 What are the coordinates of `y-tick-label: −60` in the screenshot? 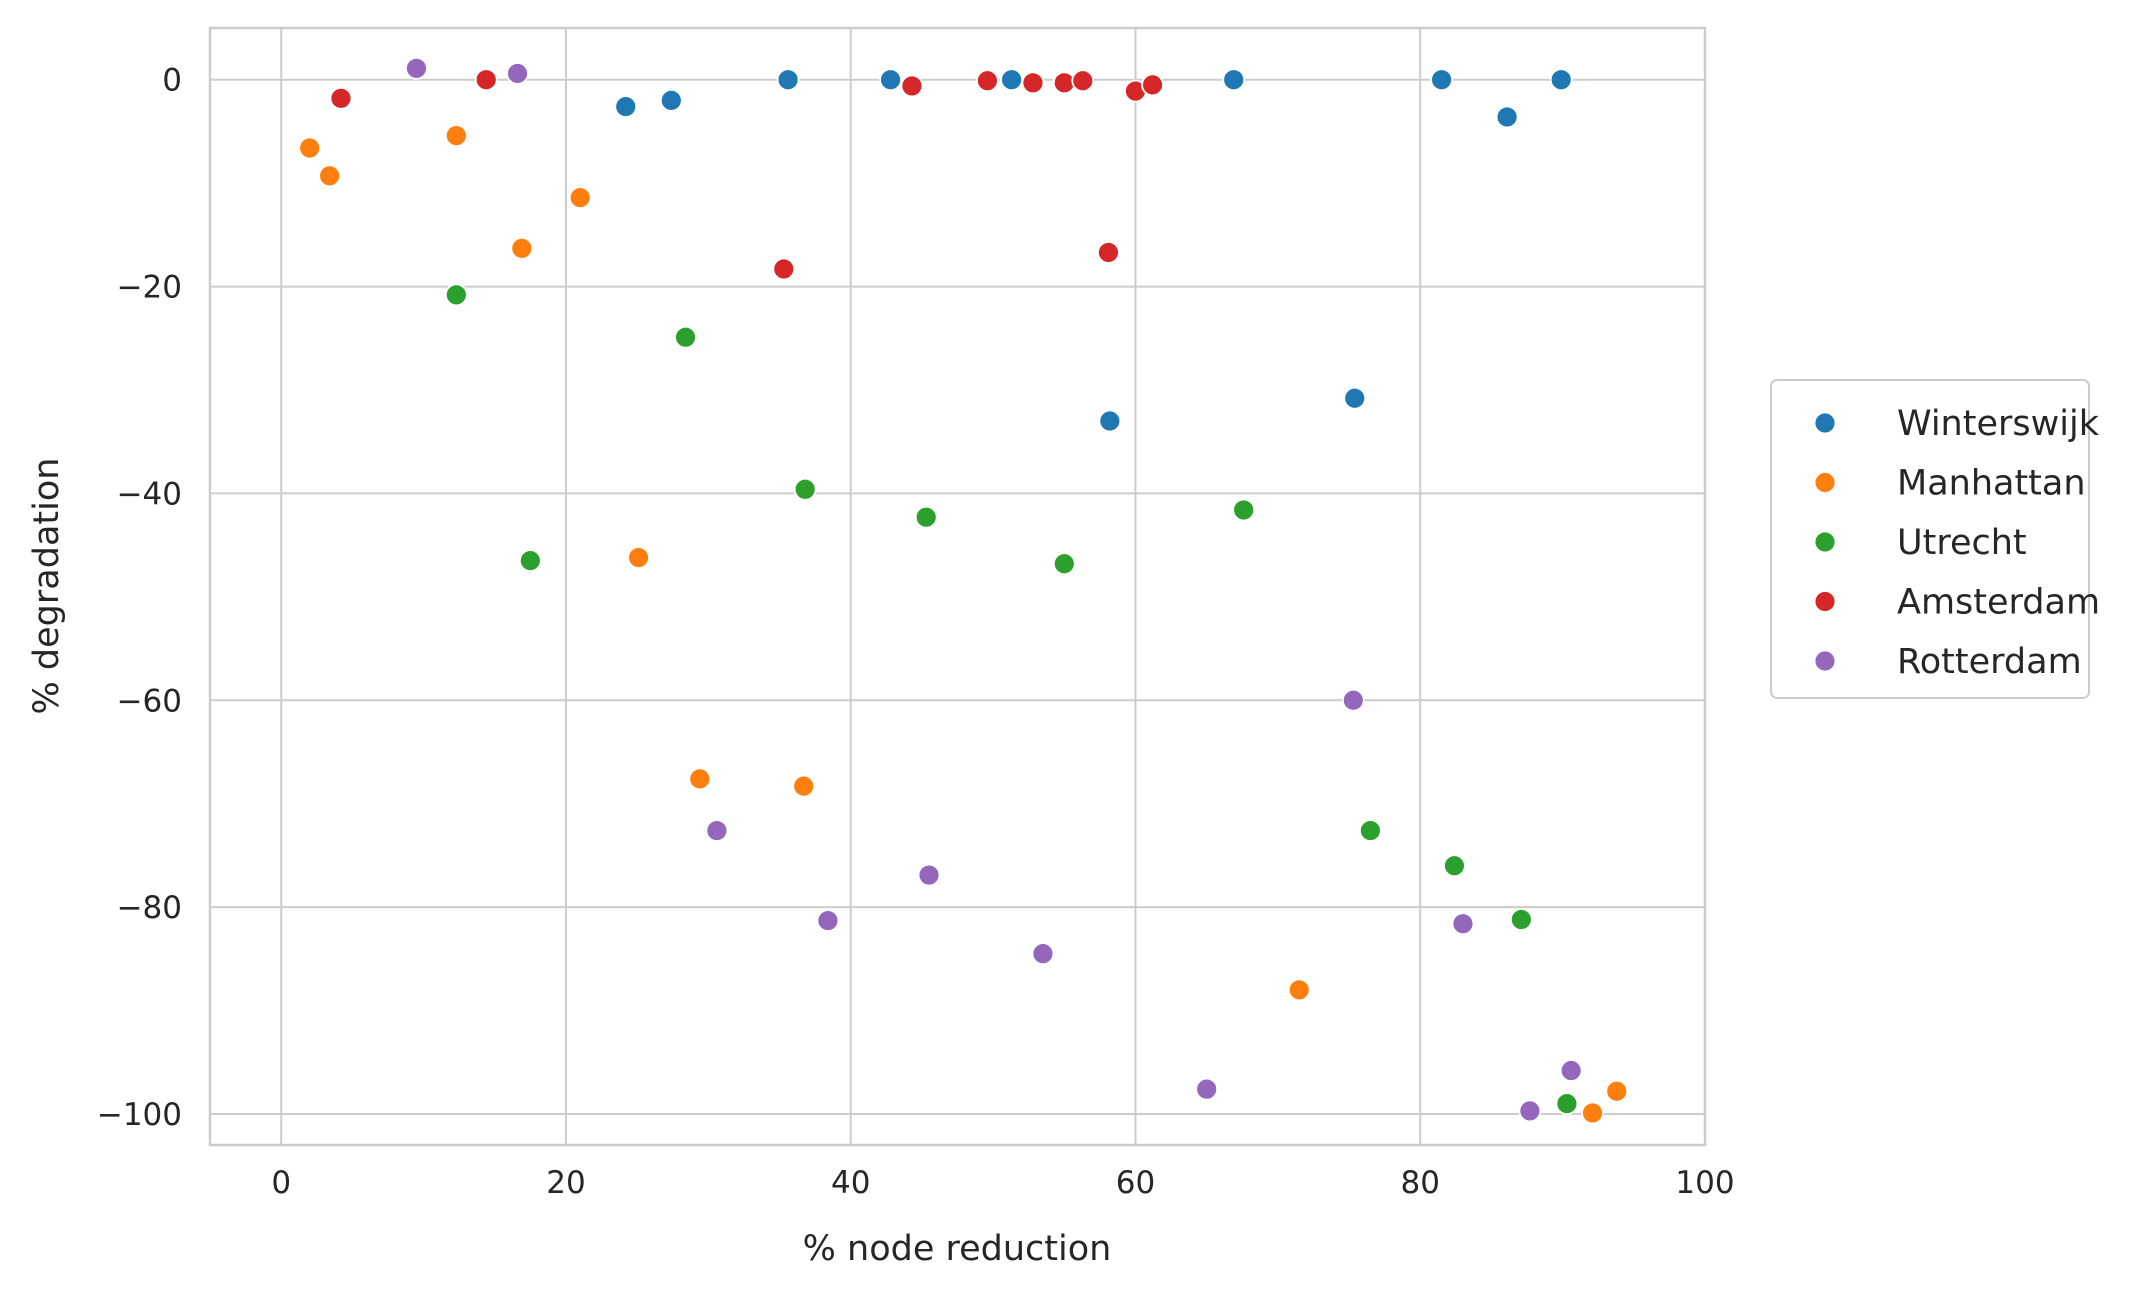 It's located at (149, 701).